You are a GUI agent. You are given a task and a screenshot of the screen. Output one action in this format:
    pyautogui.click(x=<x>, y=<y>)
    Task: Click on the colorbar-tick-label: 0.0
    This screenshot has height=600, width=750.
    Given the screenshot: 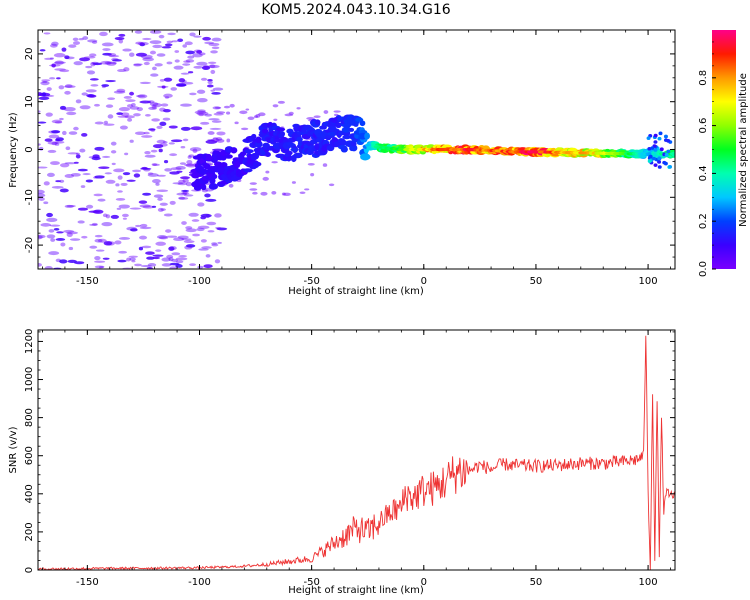 What is the action you would take?
    pyautogui.click(x=703, y=269)
    